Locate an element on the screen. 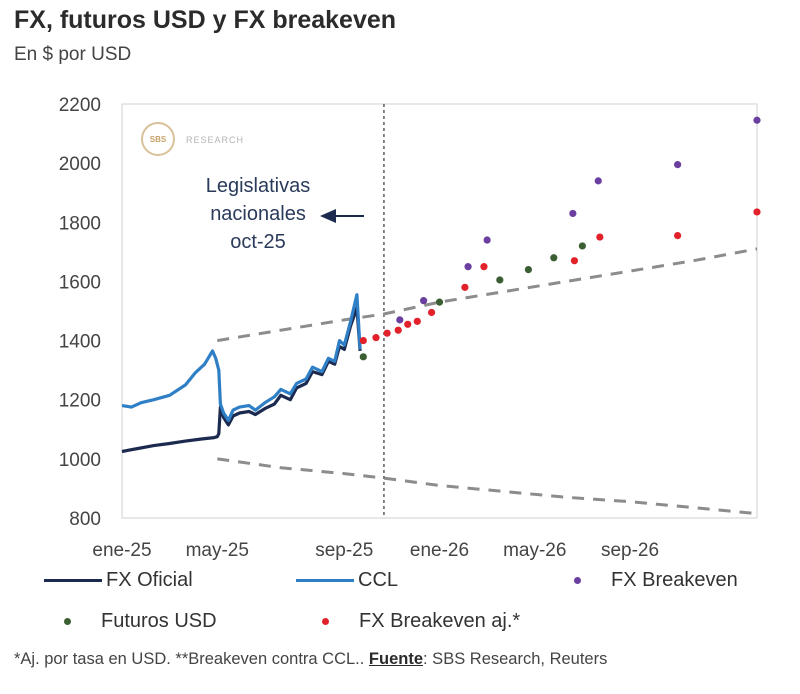 This screenshot has height=694, width=800. y-tick-label: 1000 is located at coordinates (80, 460).